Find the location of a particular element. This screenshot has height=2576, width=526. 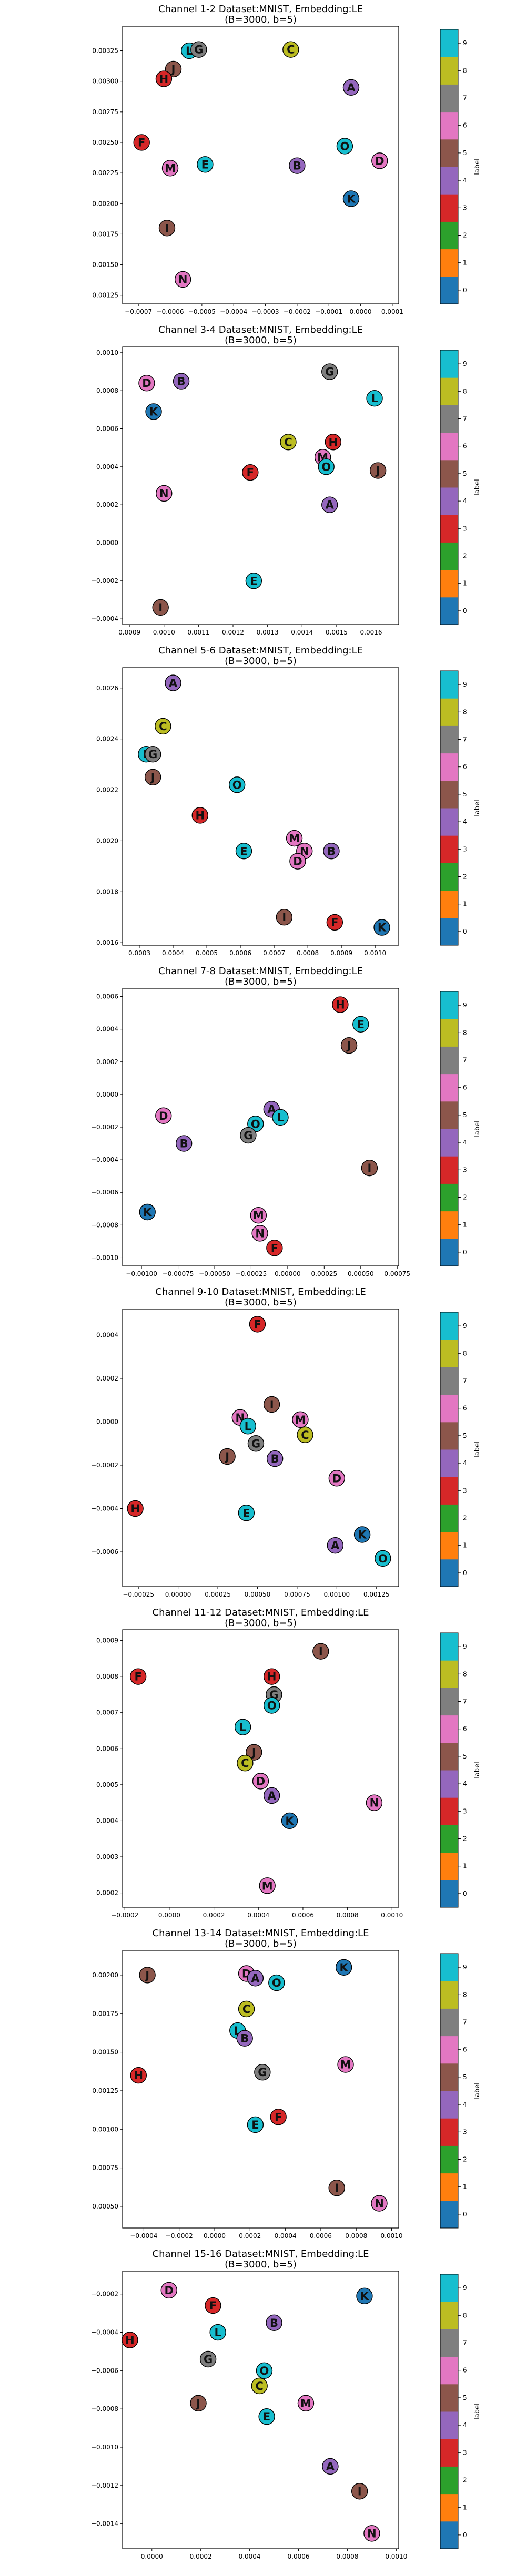

x-tick-label: 0.0002 is located at coordinates (250, 2236).